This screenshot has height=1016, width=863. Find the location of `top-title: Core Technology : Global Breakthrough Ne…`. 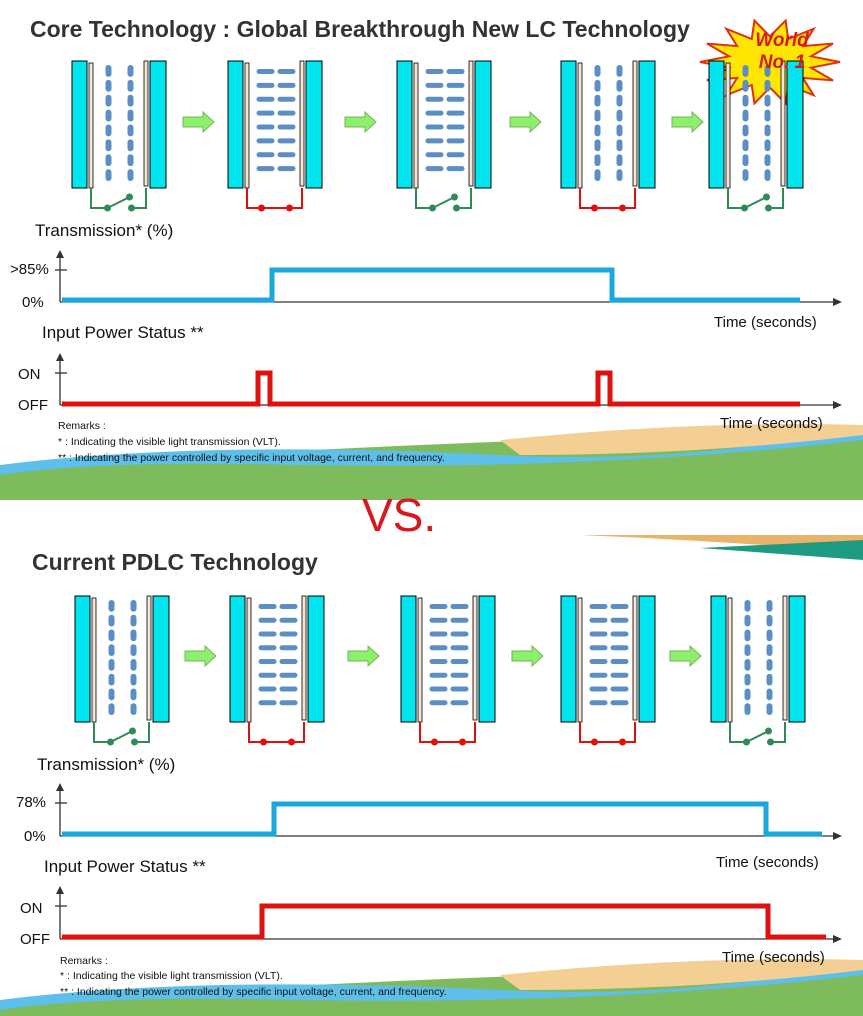

top-title: Core Technology : Global Breakthrough Ne… is located at coordinates (360, 29).